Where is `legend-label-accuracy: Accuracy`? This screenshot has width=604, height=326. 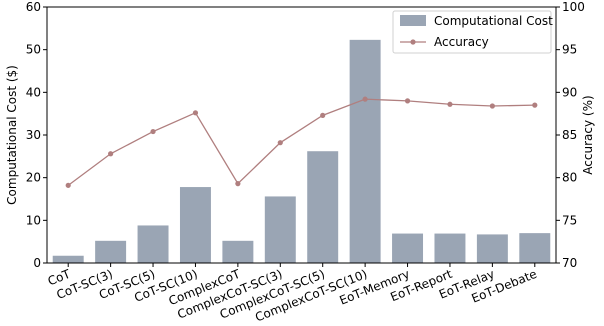 legend-label-accuracy: Accuracy is located at coordinates (461, 42).